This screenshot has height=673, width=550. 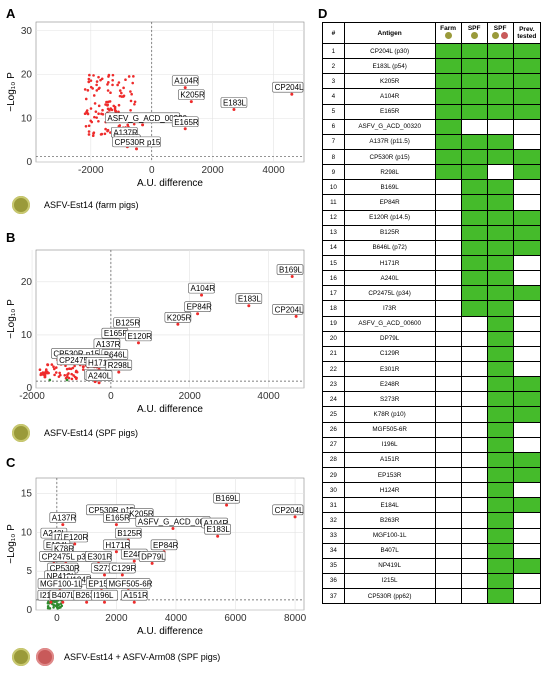 I want to click on header-spf-combined: SPF, so click(x=500, y=33).